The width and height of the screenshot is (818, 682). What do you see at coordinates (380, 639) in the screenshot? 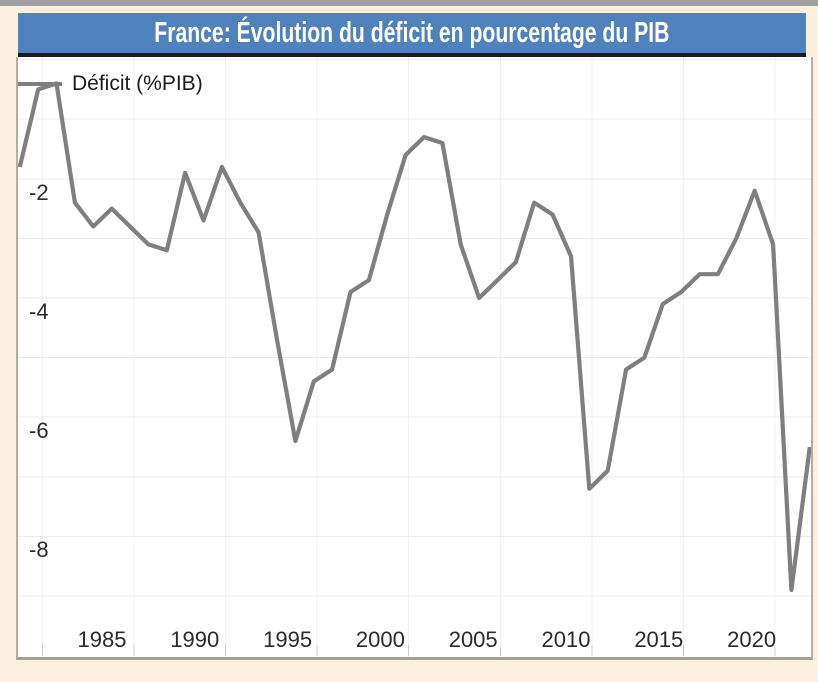
I see `x-axis-label: 2000` at bounding box center [380, 639].